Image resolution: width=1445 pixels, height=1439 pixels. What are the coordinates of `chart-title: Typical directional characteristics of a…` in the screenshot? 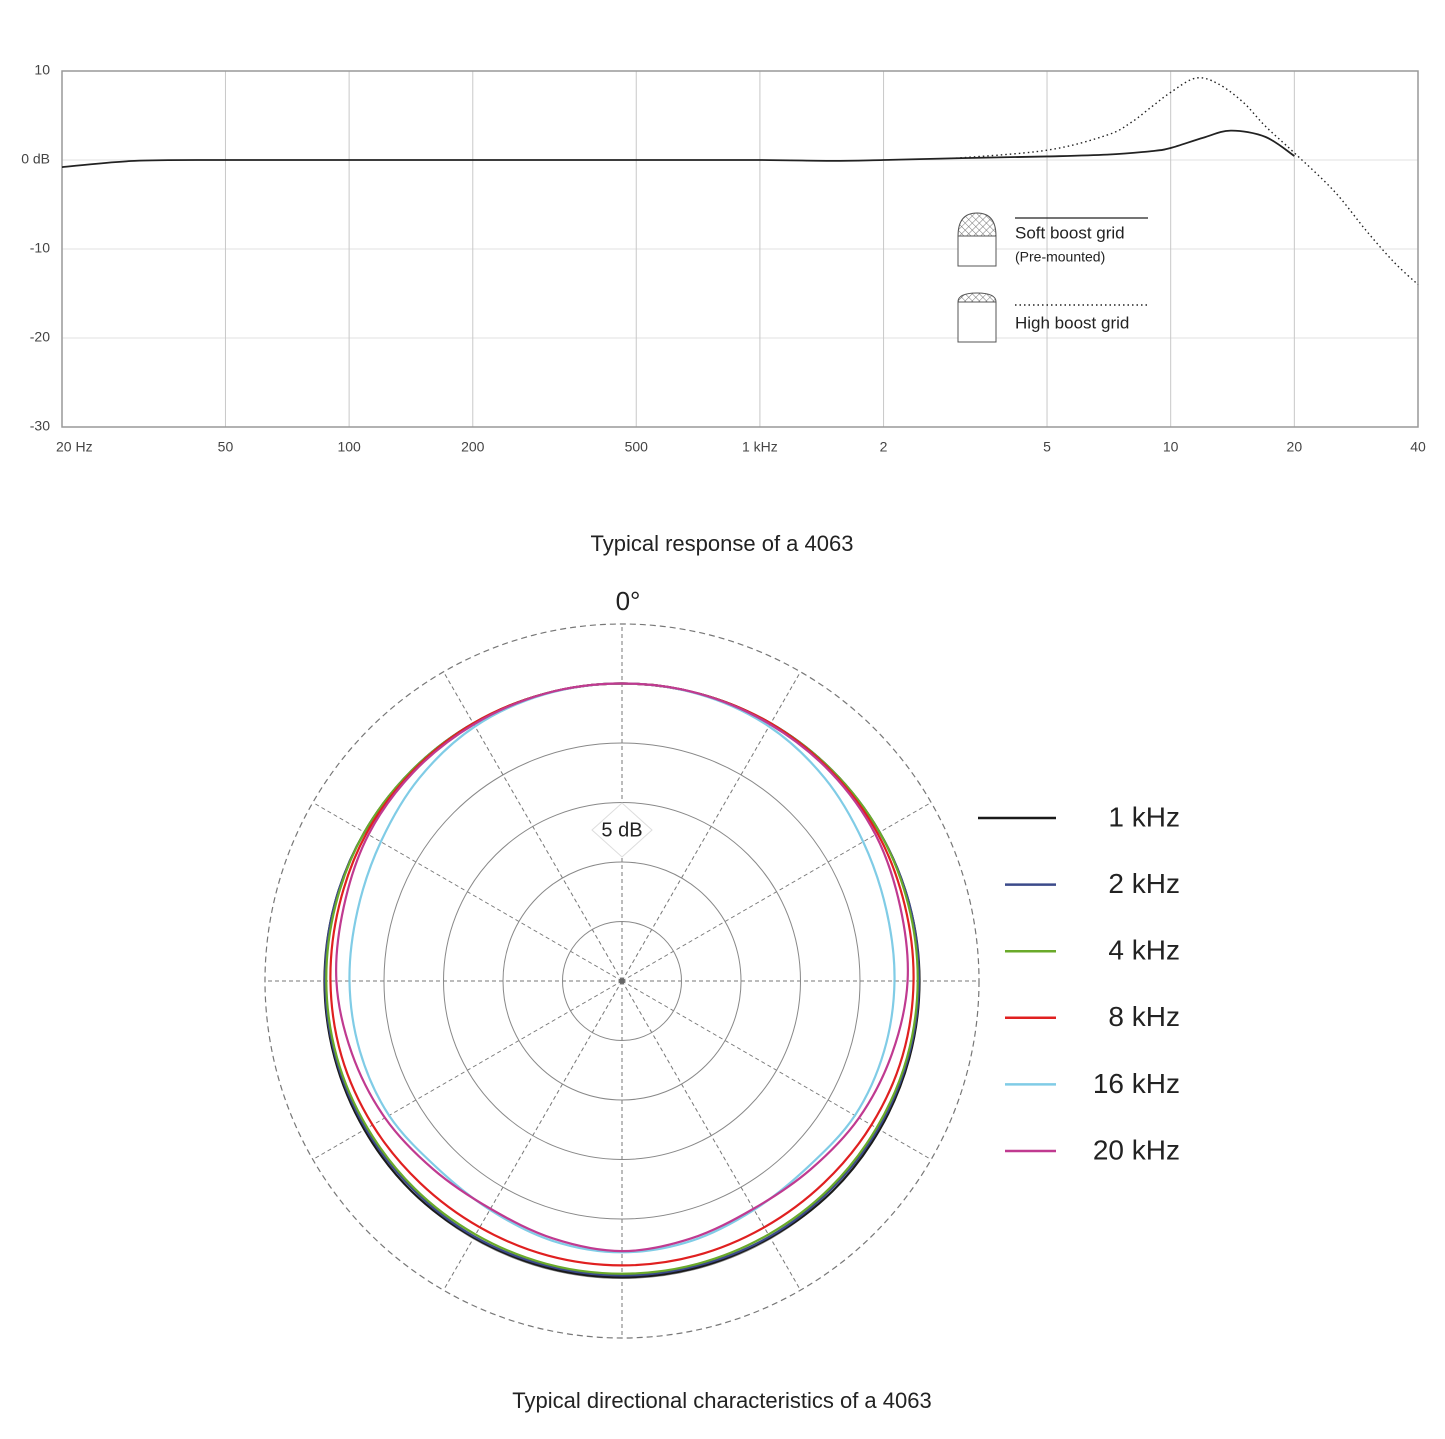 It's located at (721, 1400).